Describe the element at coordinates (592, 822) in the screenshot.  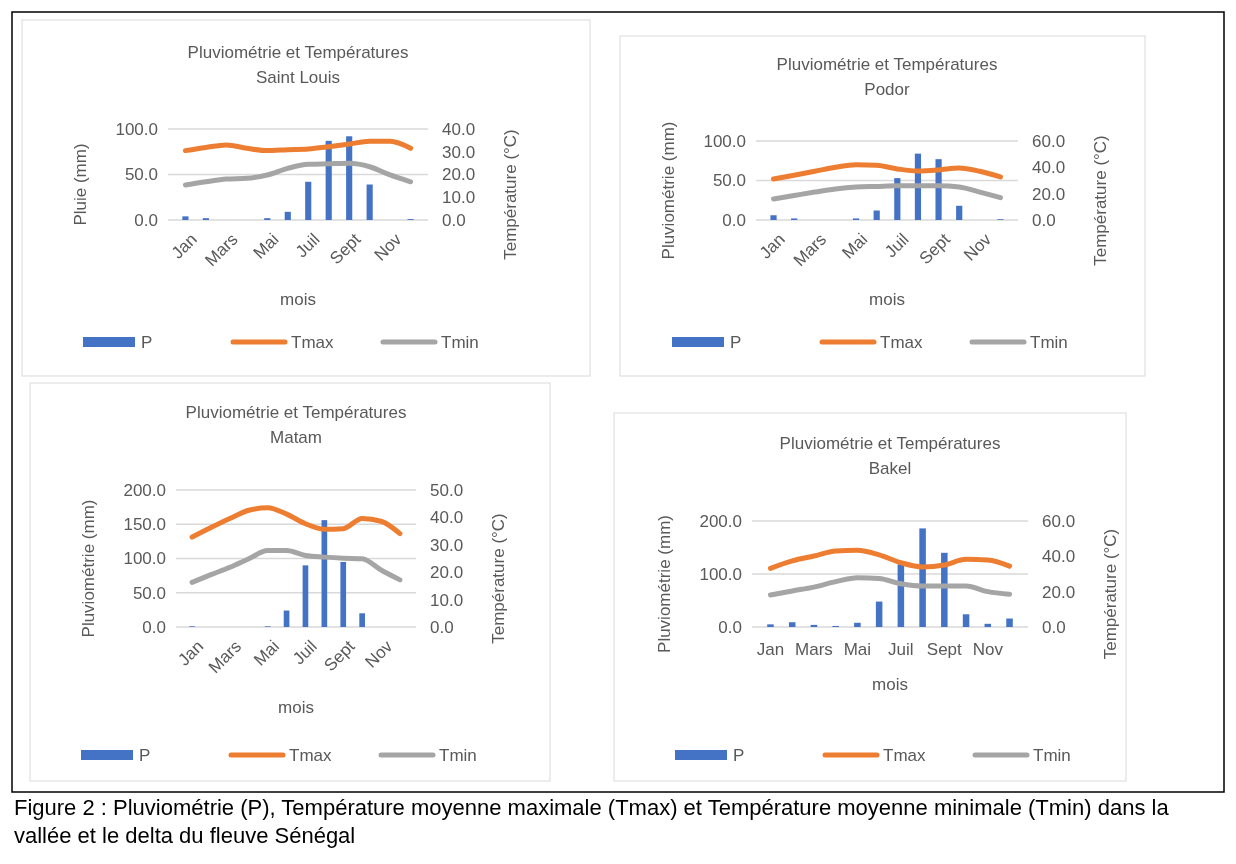
I see `caption: Figure 2 : Pluviométrie (P), Température moyenne maximale (Tmax) et Température moyenne minimale (Tmin) dans la vallée et le delta du fleuve Sénégal` at that location.